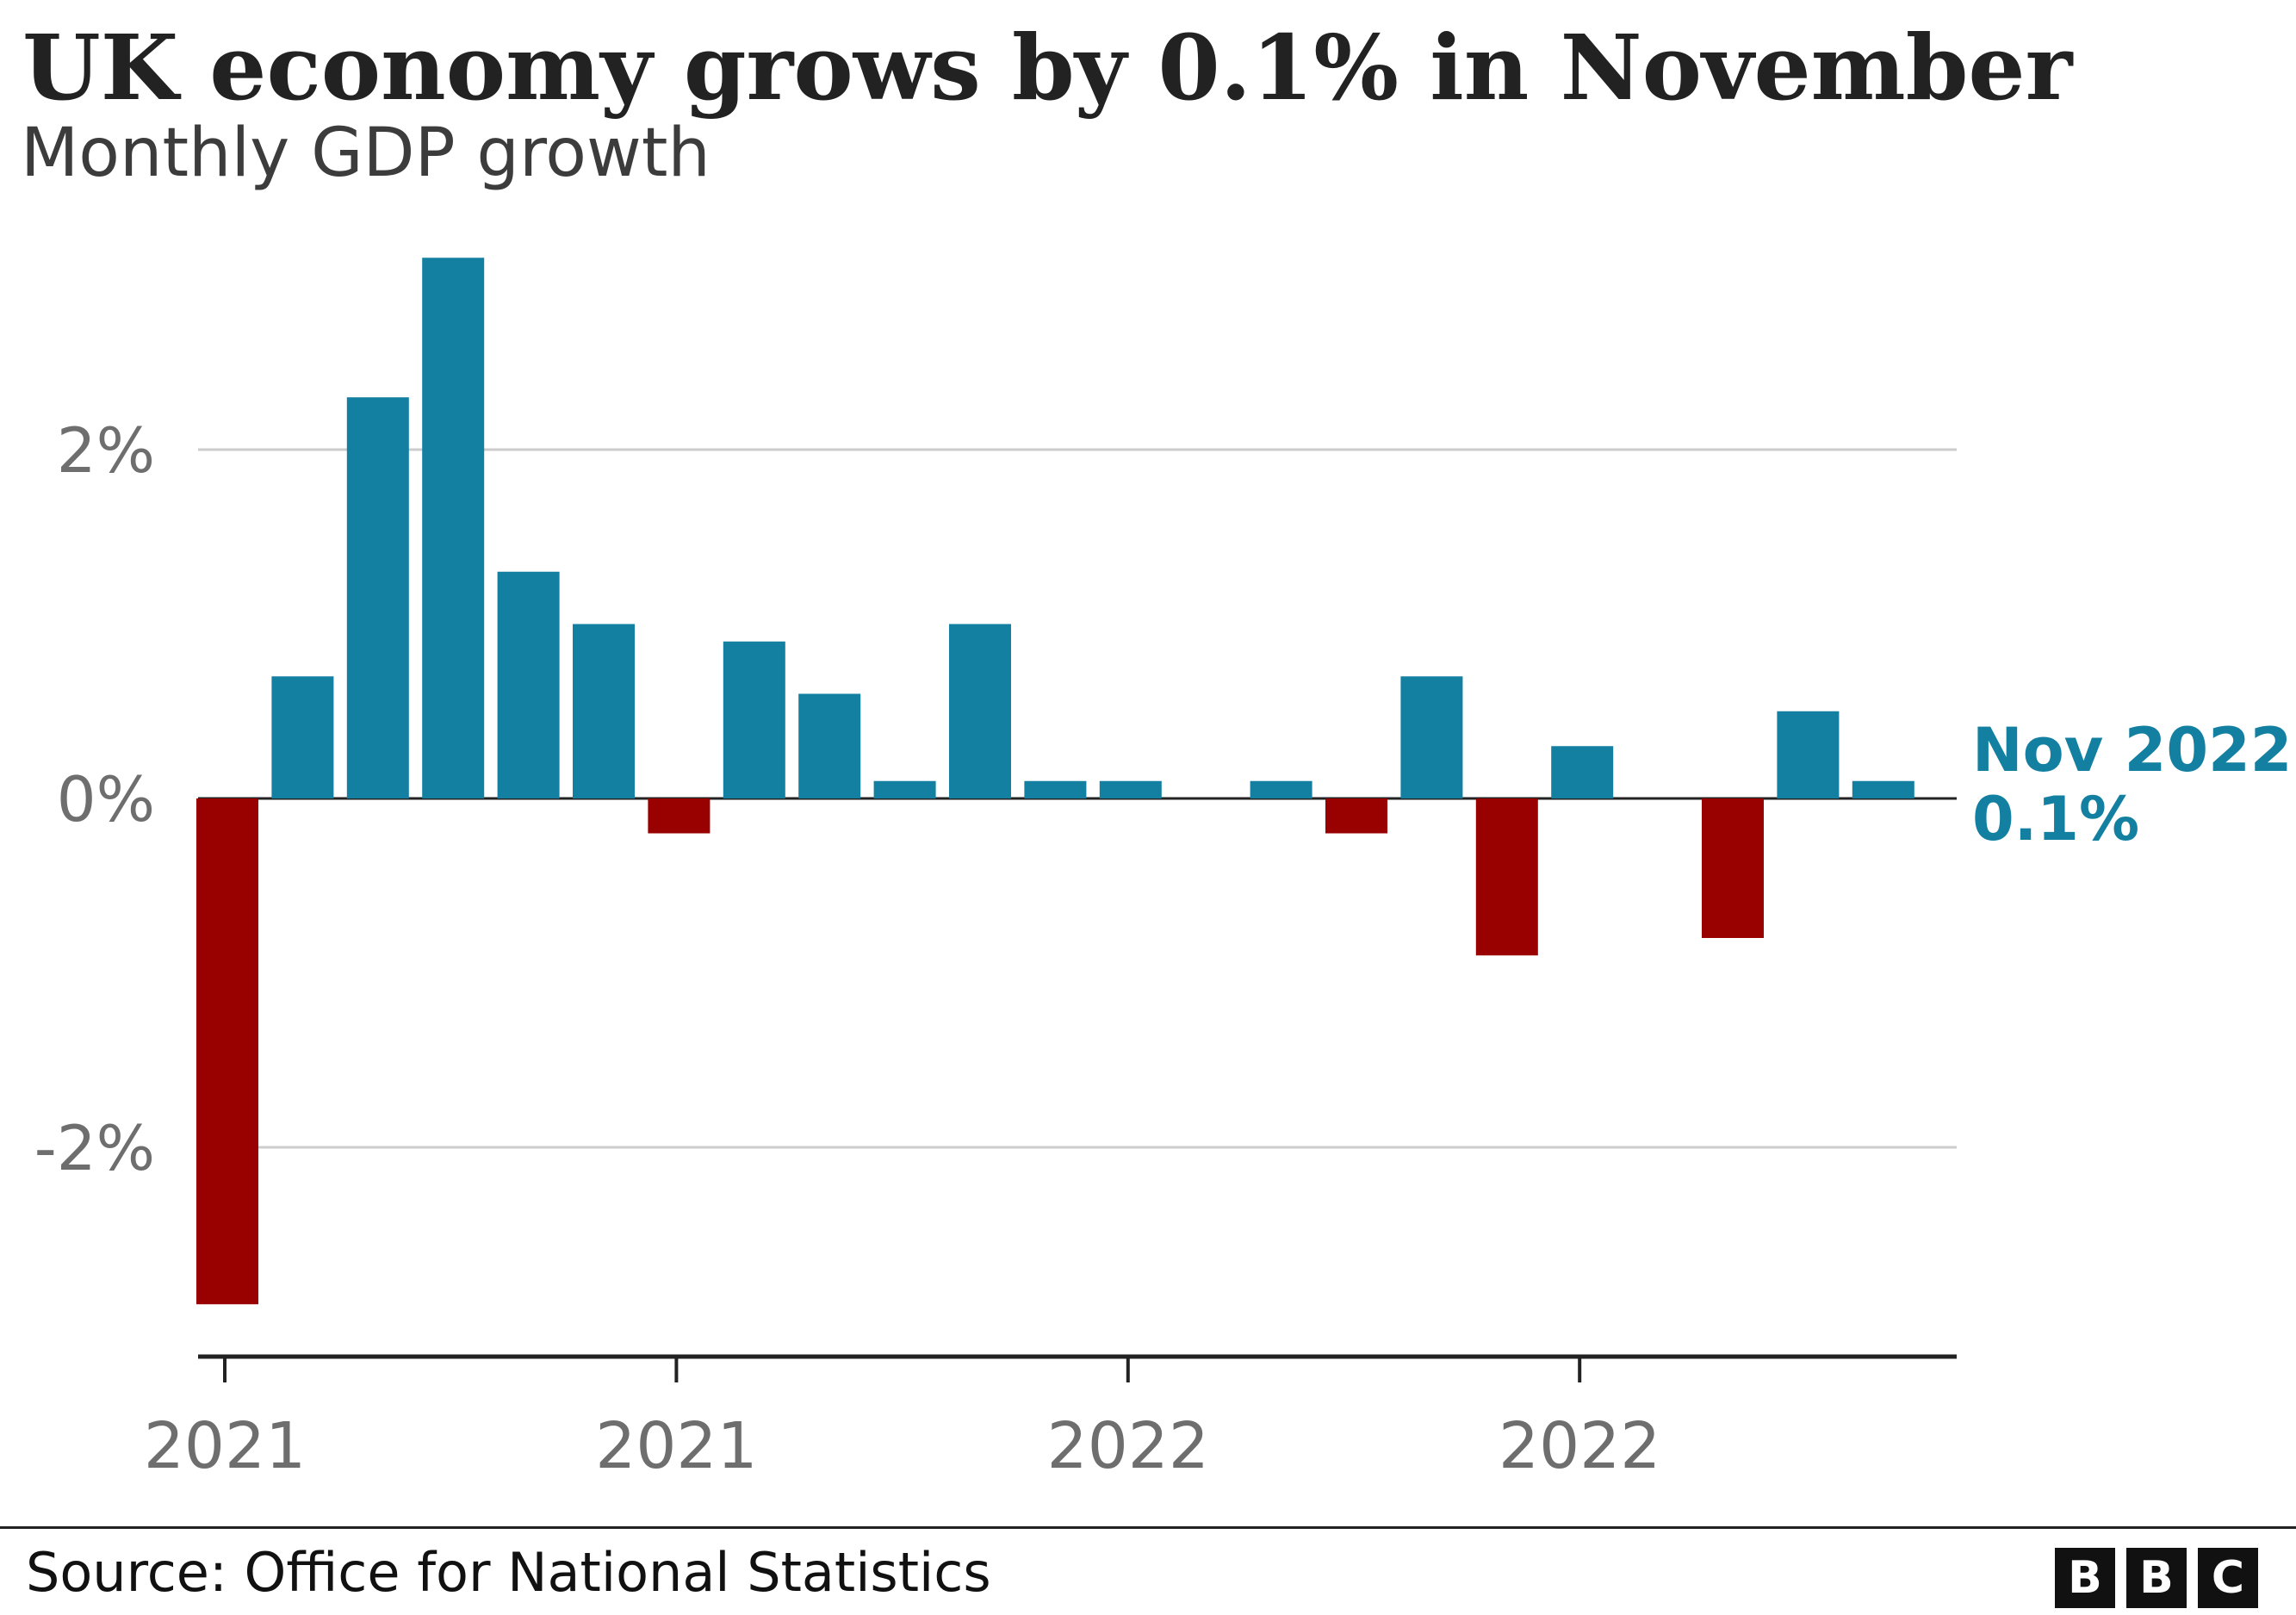 This screenshot has height=1615, width=2296. I want to click on bar-aug-2021, so click(754, 719).